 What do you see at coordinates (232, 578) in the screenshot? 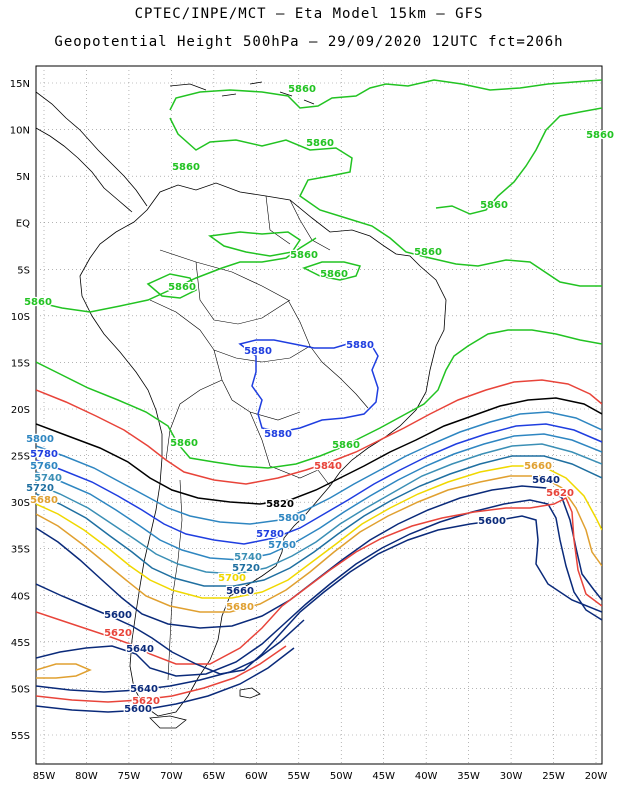
I see `contour-label: 5700` at bounding box center [232, 578].